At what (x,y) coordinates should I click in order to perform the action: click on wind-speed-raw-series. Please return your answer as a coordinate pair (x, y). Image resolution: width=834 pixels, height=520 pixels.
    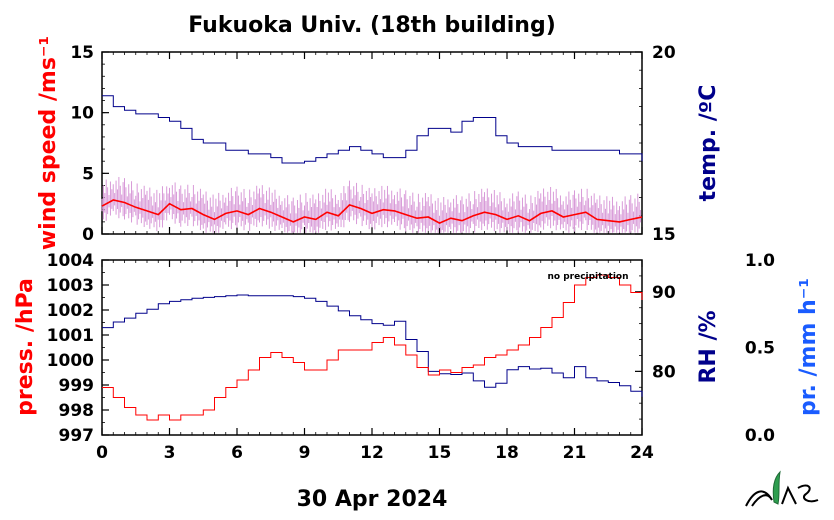
    Looking at the image, I should click on (371, 204).